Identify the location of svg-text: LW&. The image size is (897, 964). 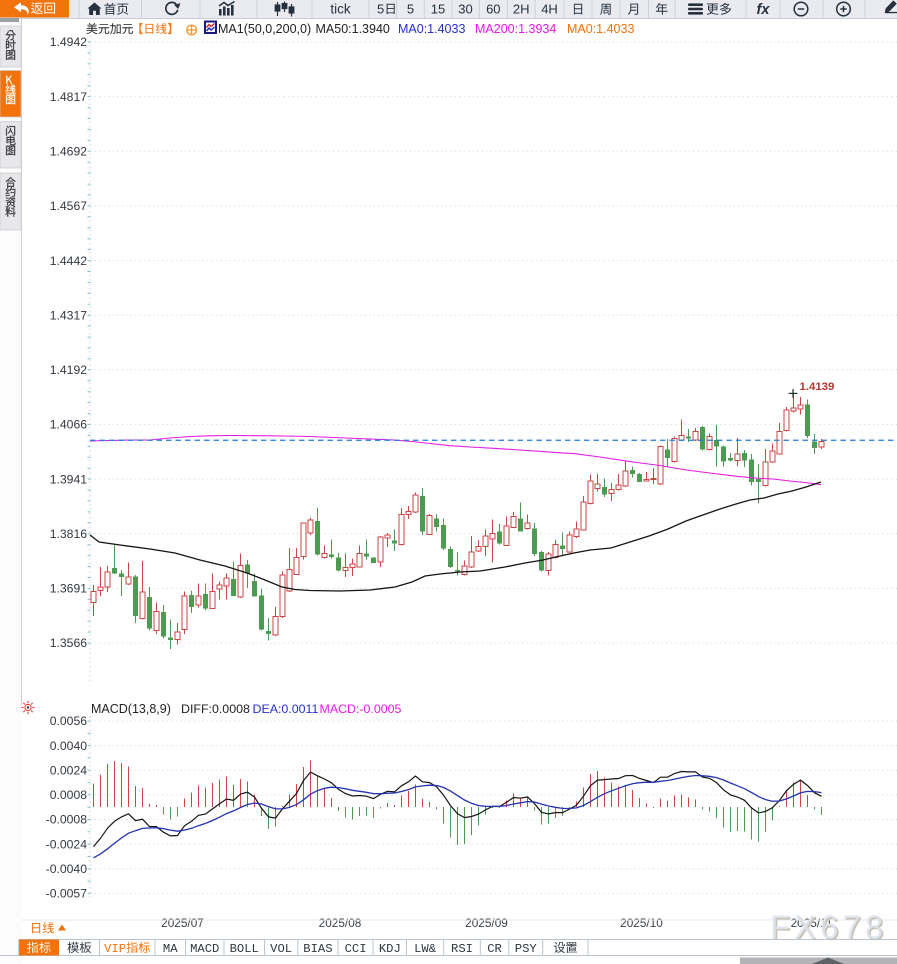
(425, 949).